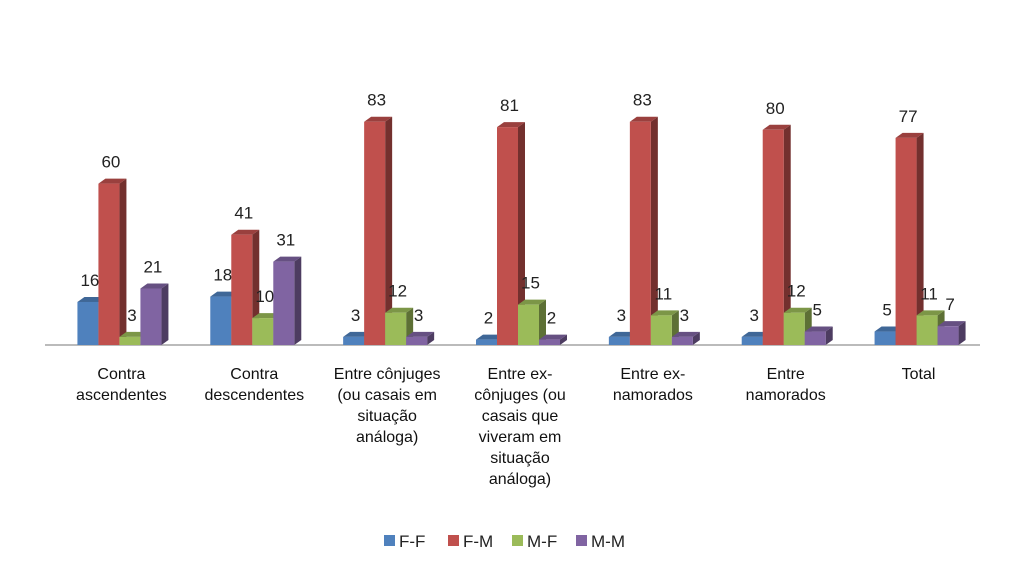 This screenshot has width=1024, height=567. What do you see at coordinates (542, 541) in the screenshot?
I see `legend-label: M-F` at bounding box center [542, 541].